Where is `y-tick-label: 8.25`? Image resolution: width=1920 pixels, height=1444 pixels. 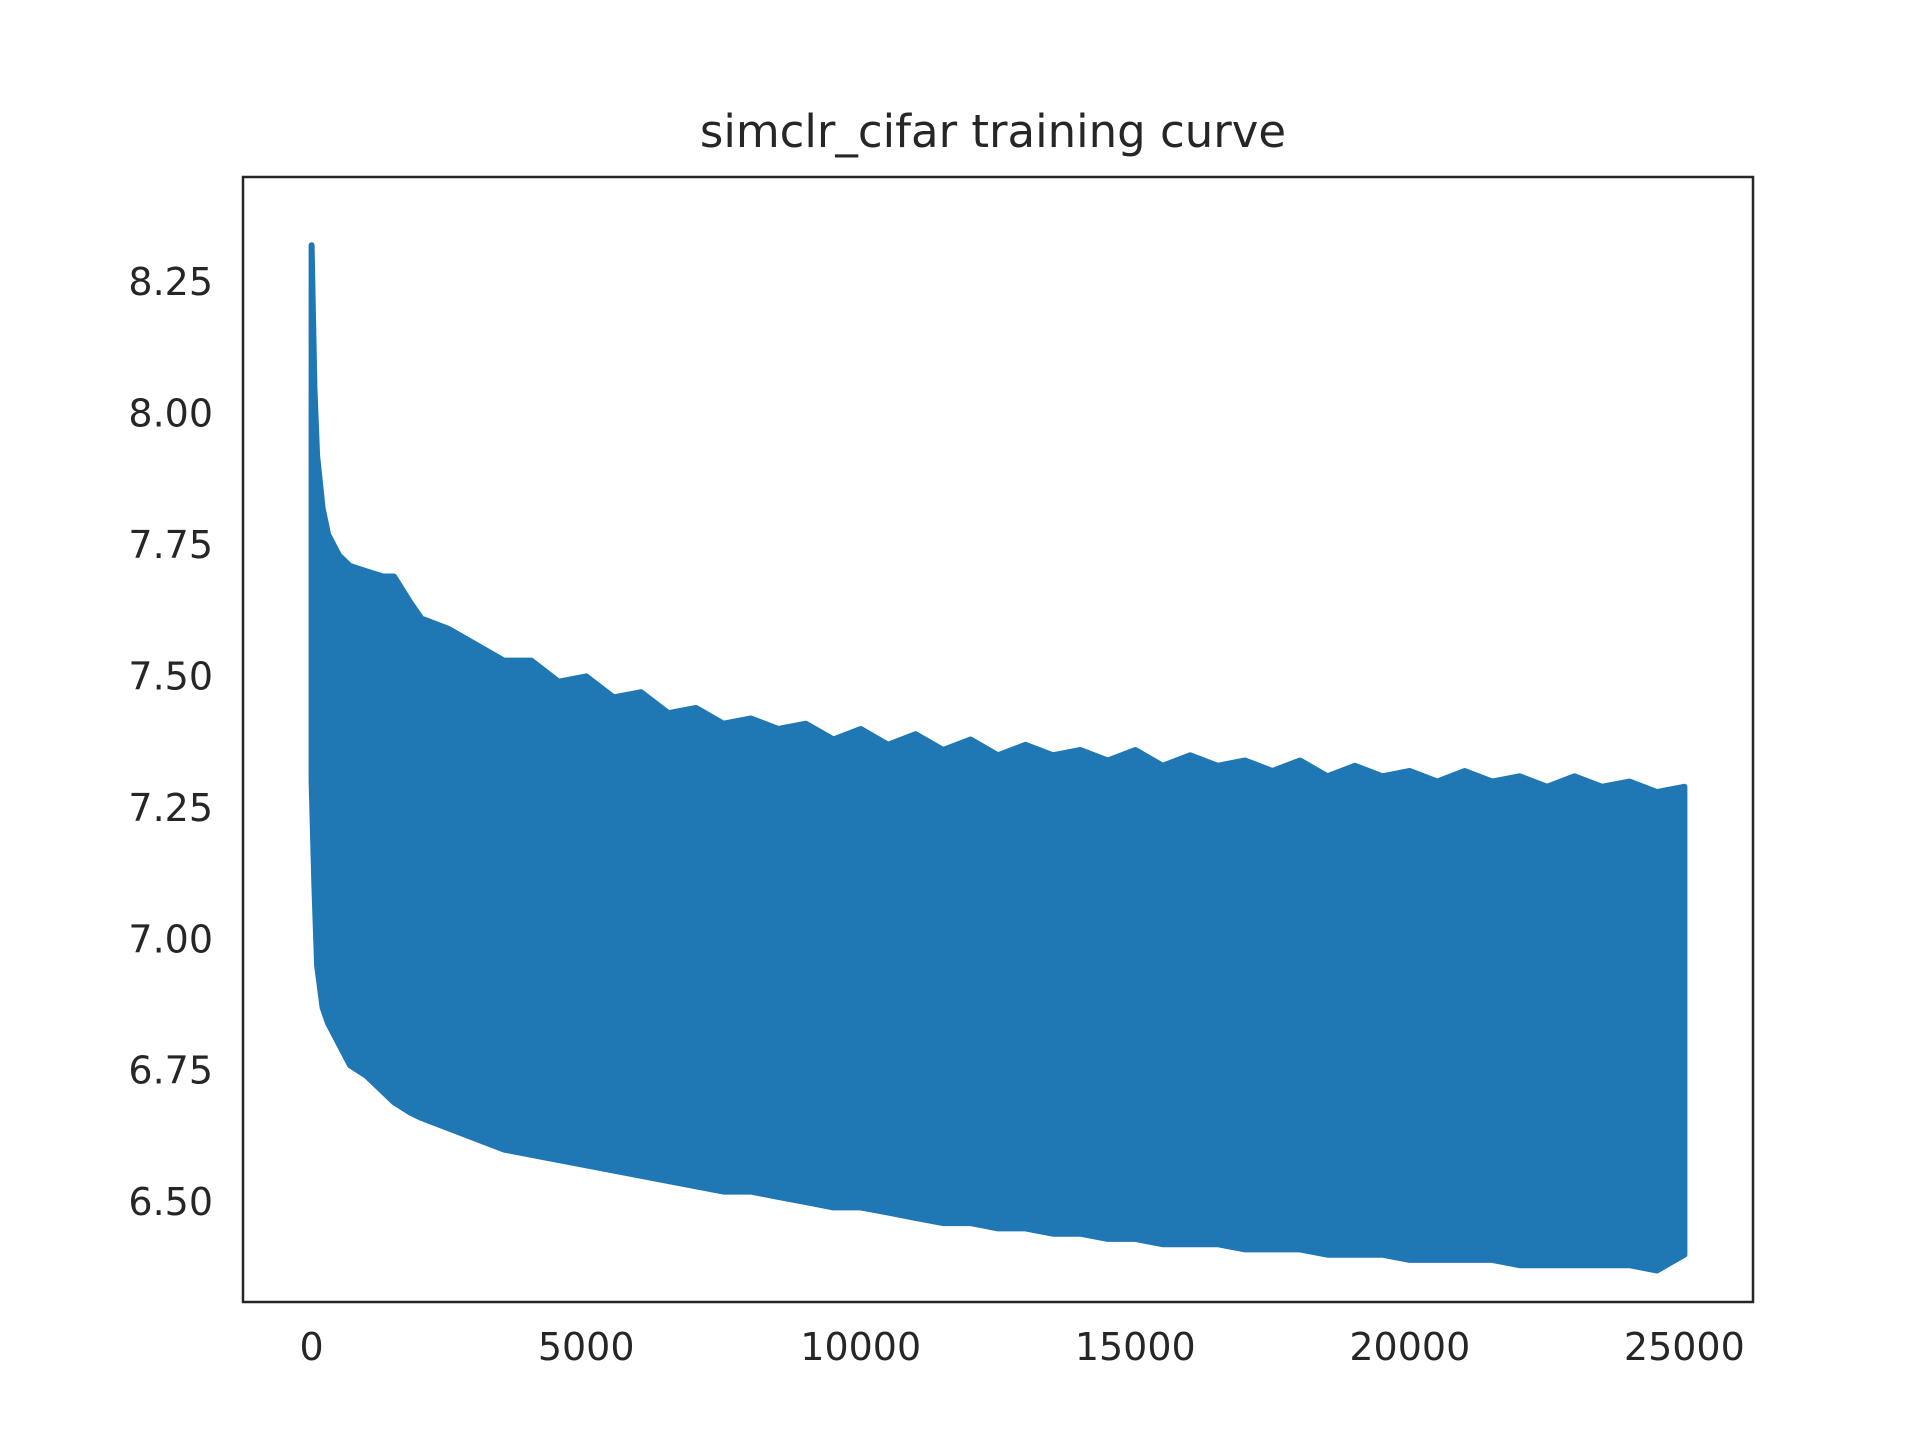
y-tick-label: 8.25 is located at coordinates (170, 282).